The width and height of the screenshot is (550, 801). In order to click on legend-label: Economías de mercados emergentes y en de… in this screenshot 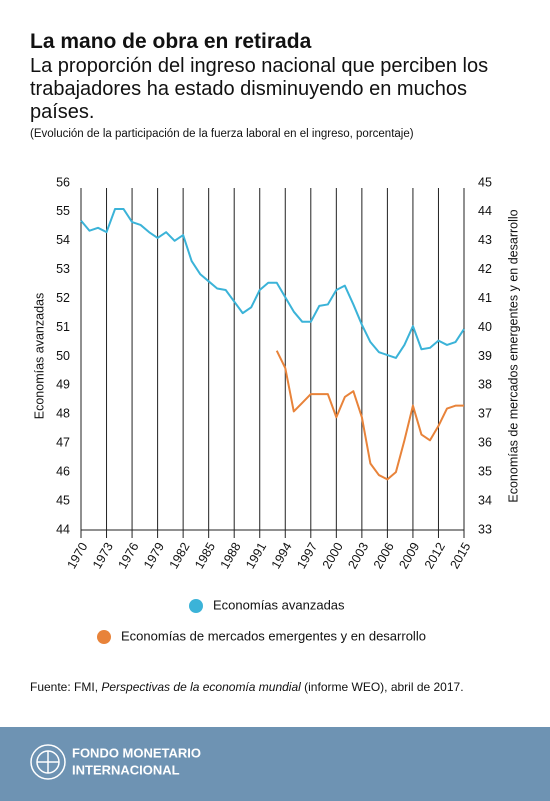, I will do `click(273, 635)`.